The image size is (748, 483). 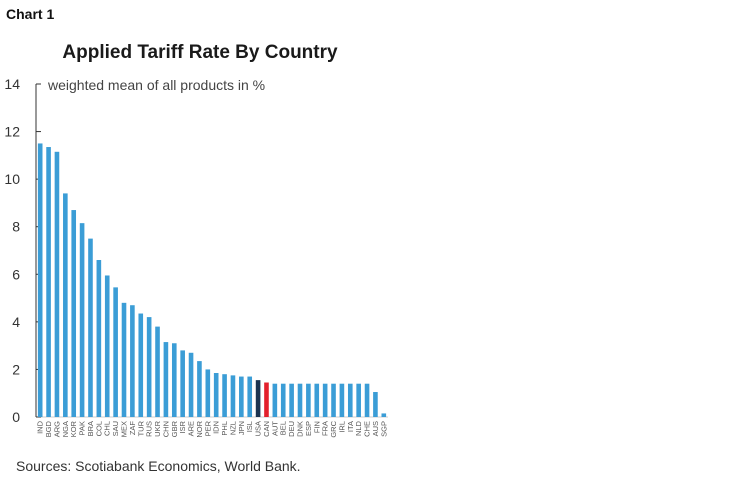 I want to click on bar-bel, so click(x=283, y=400).